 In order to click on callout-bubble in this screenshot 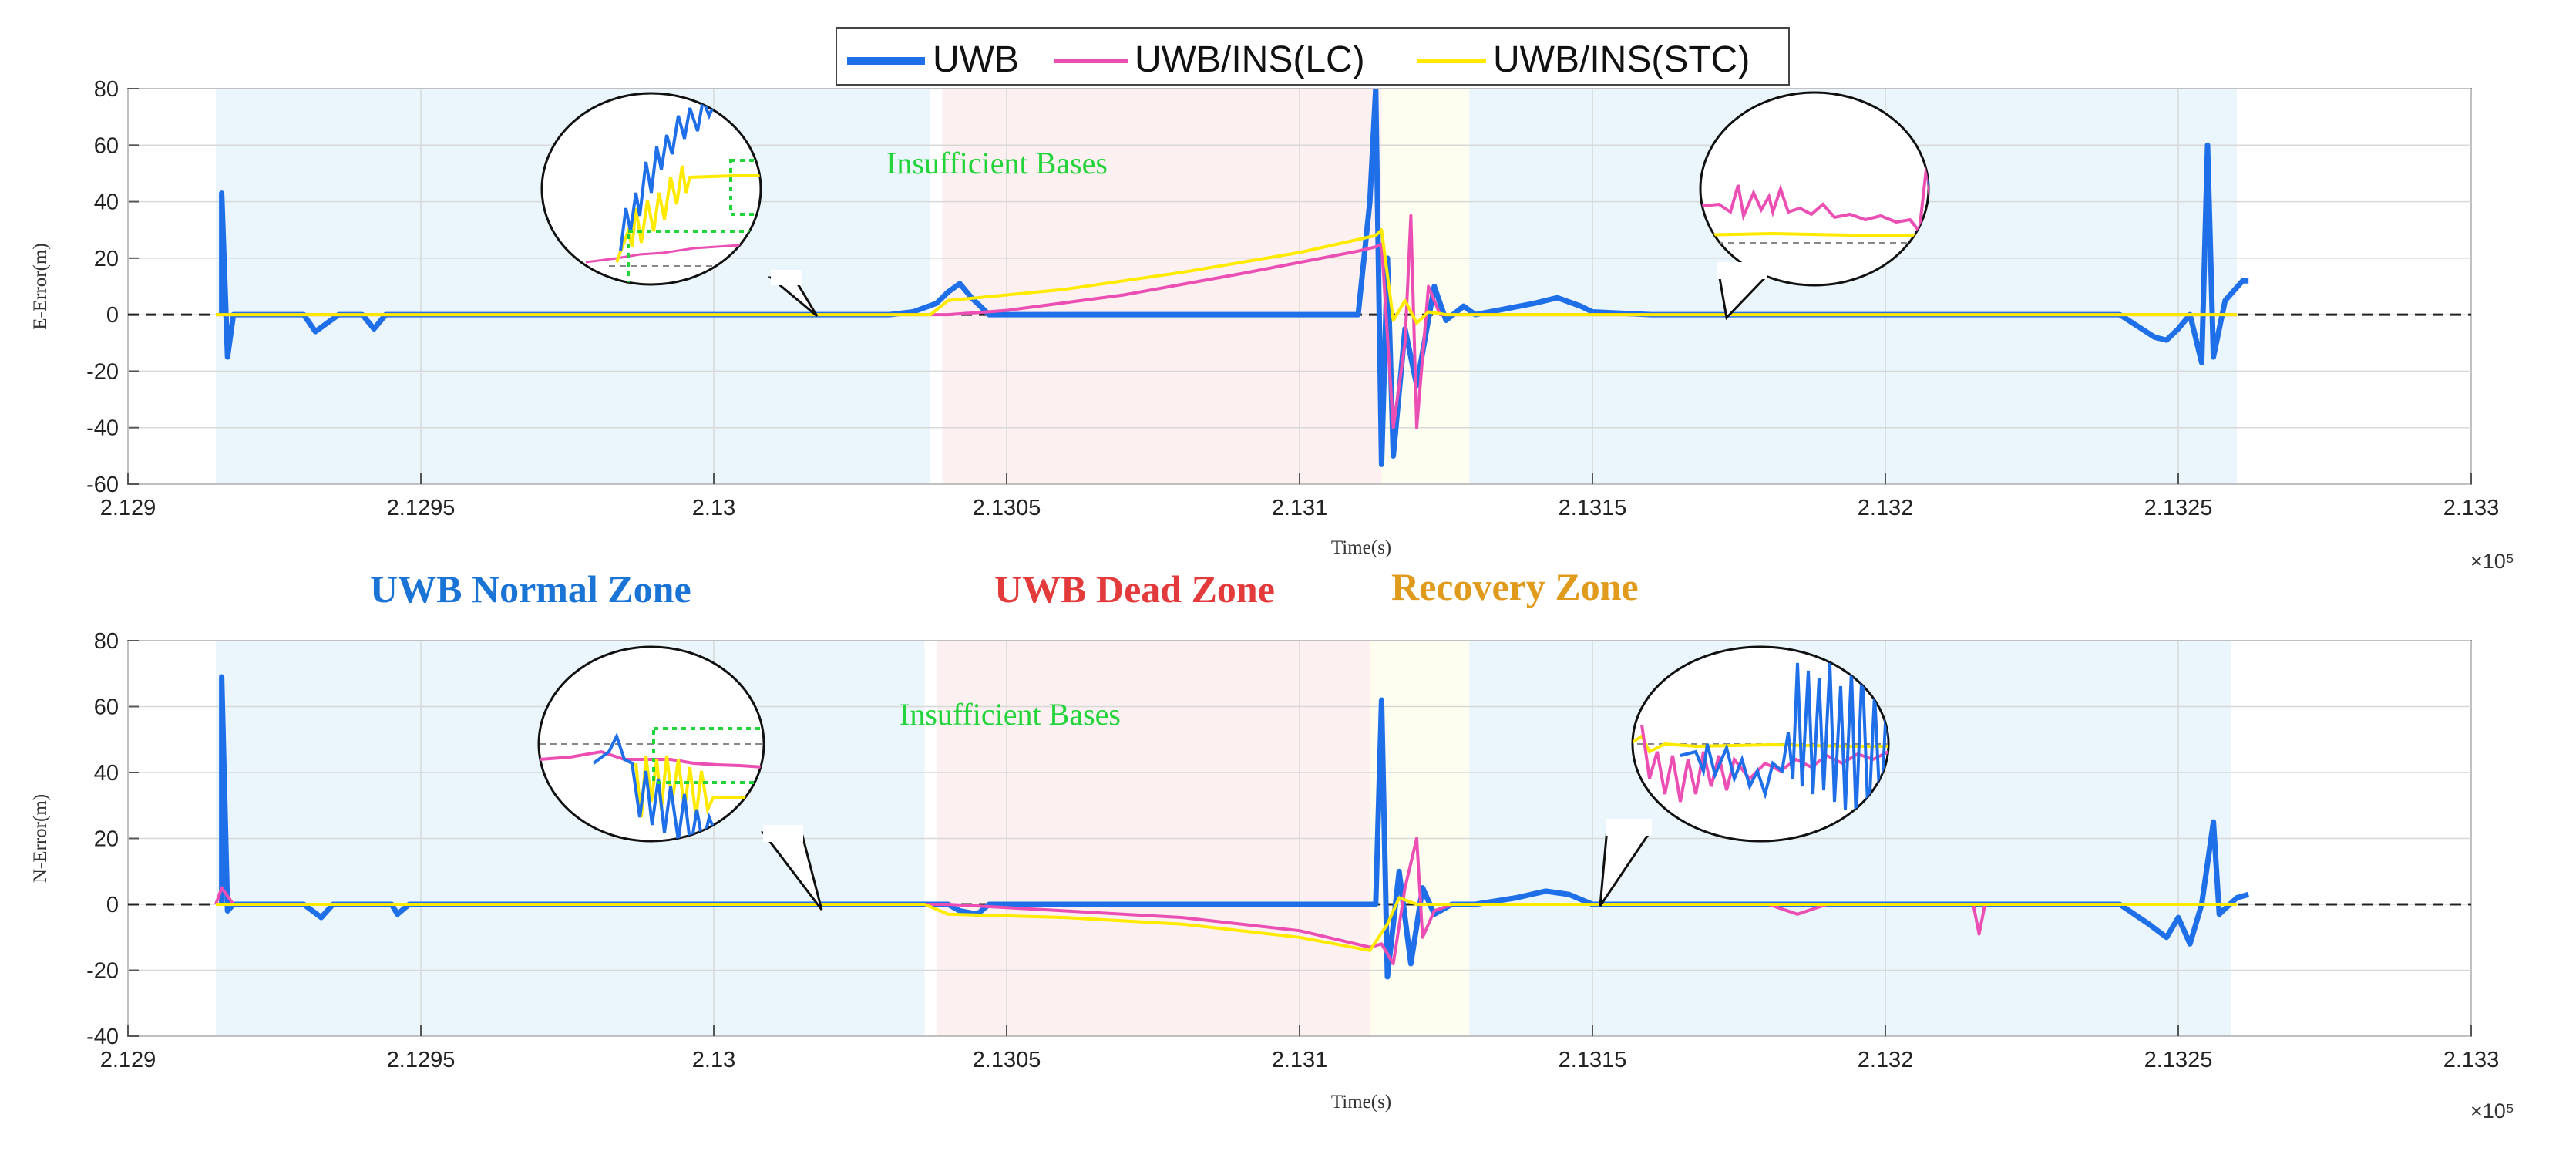, I will do `click(1814, 189)`.